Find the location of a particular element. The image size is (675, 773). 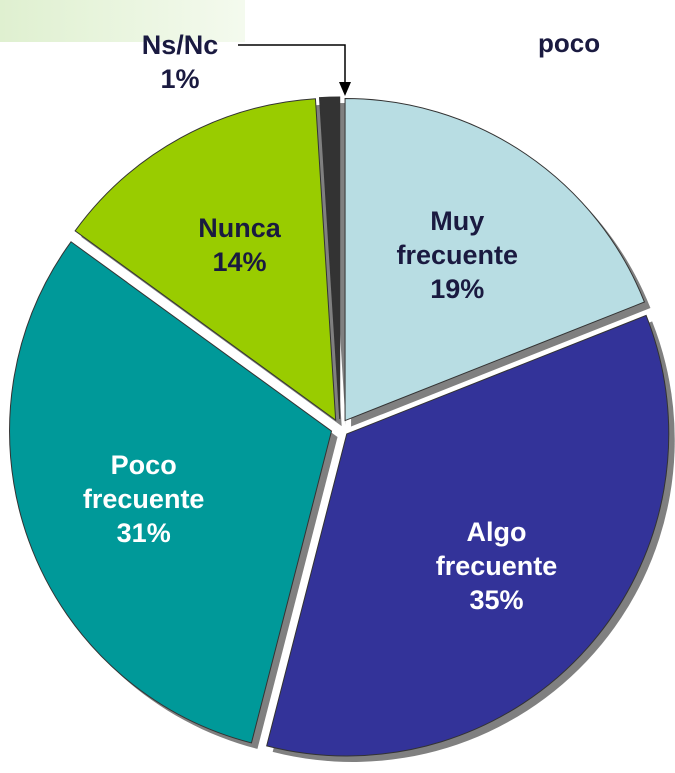

category-label: Poco frecuente is located at coordinates (143, 481).